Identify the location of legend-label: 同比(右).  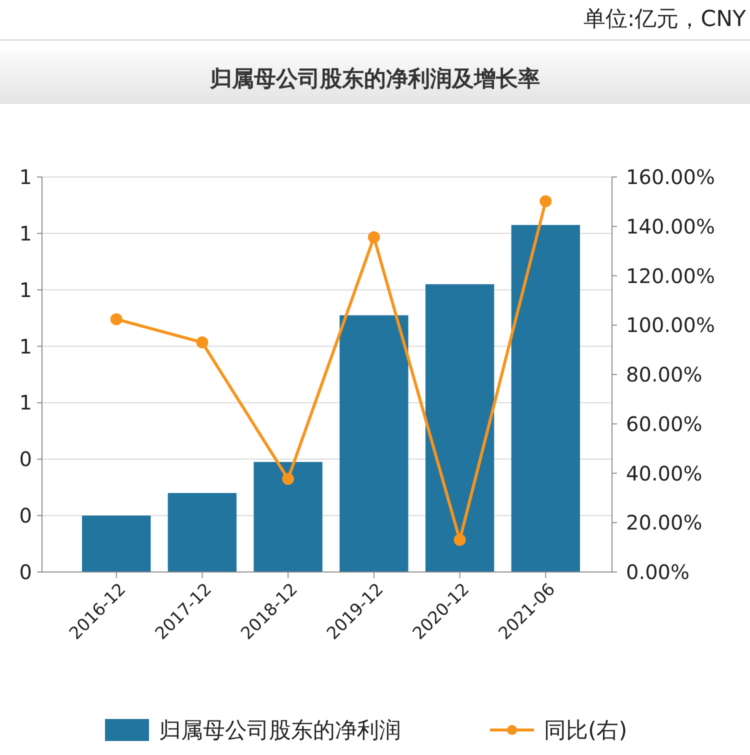
(586, 731).